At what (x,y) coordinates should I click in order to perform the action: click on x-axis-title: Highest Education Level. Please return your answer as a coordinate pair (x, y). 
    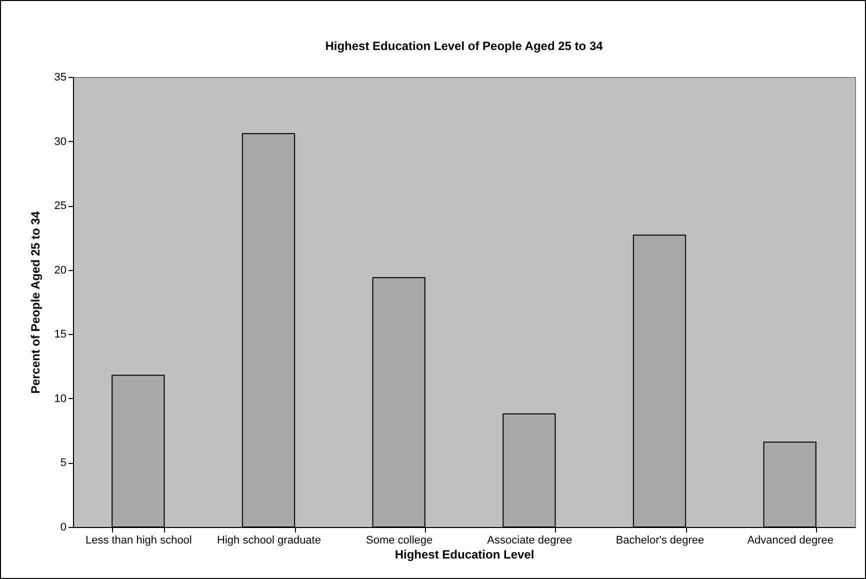
    Looking at the image, I should click on (464, 555).